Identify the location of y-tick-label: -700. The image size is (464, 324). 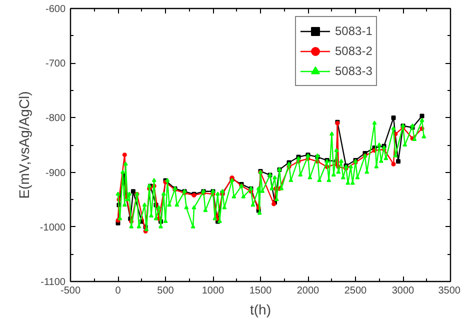
(55, 64).